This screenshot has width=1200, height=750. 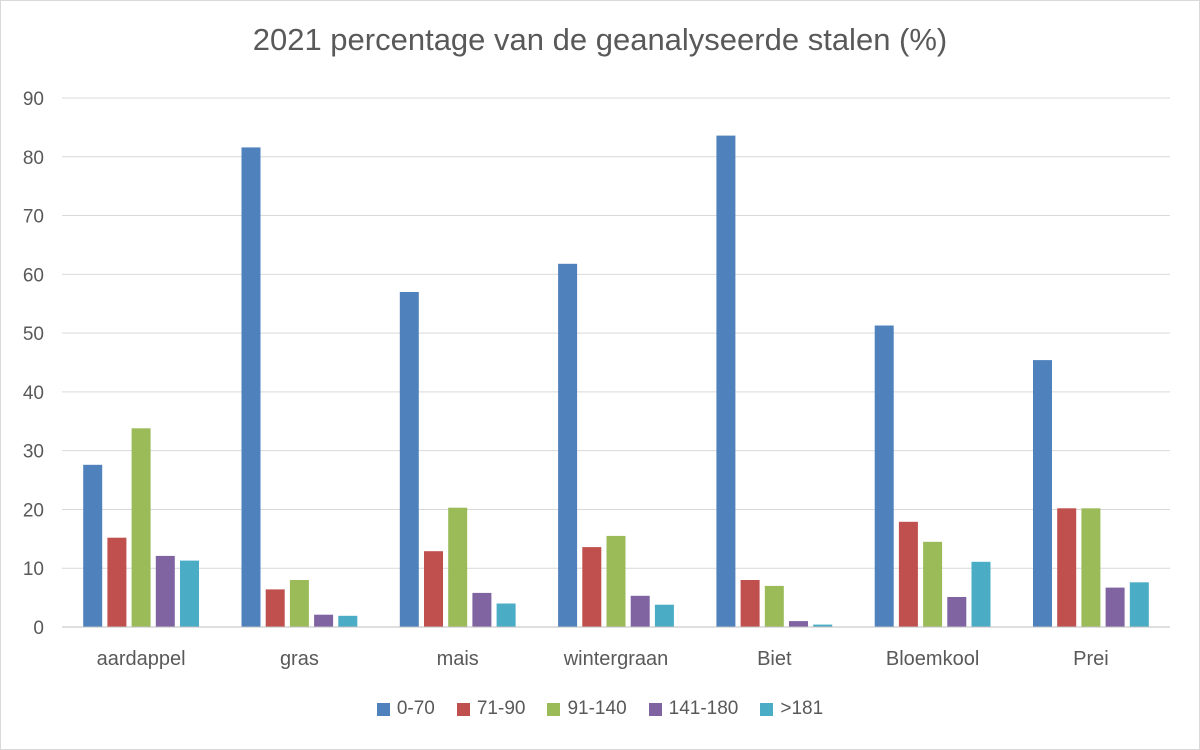 I want to click on bar-mais->181, so click(x=506, y=615).